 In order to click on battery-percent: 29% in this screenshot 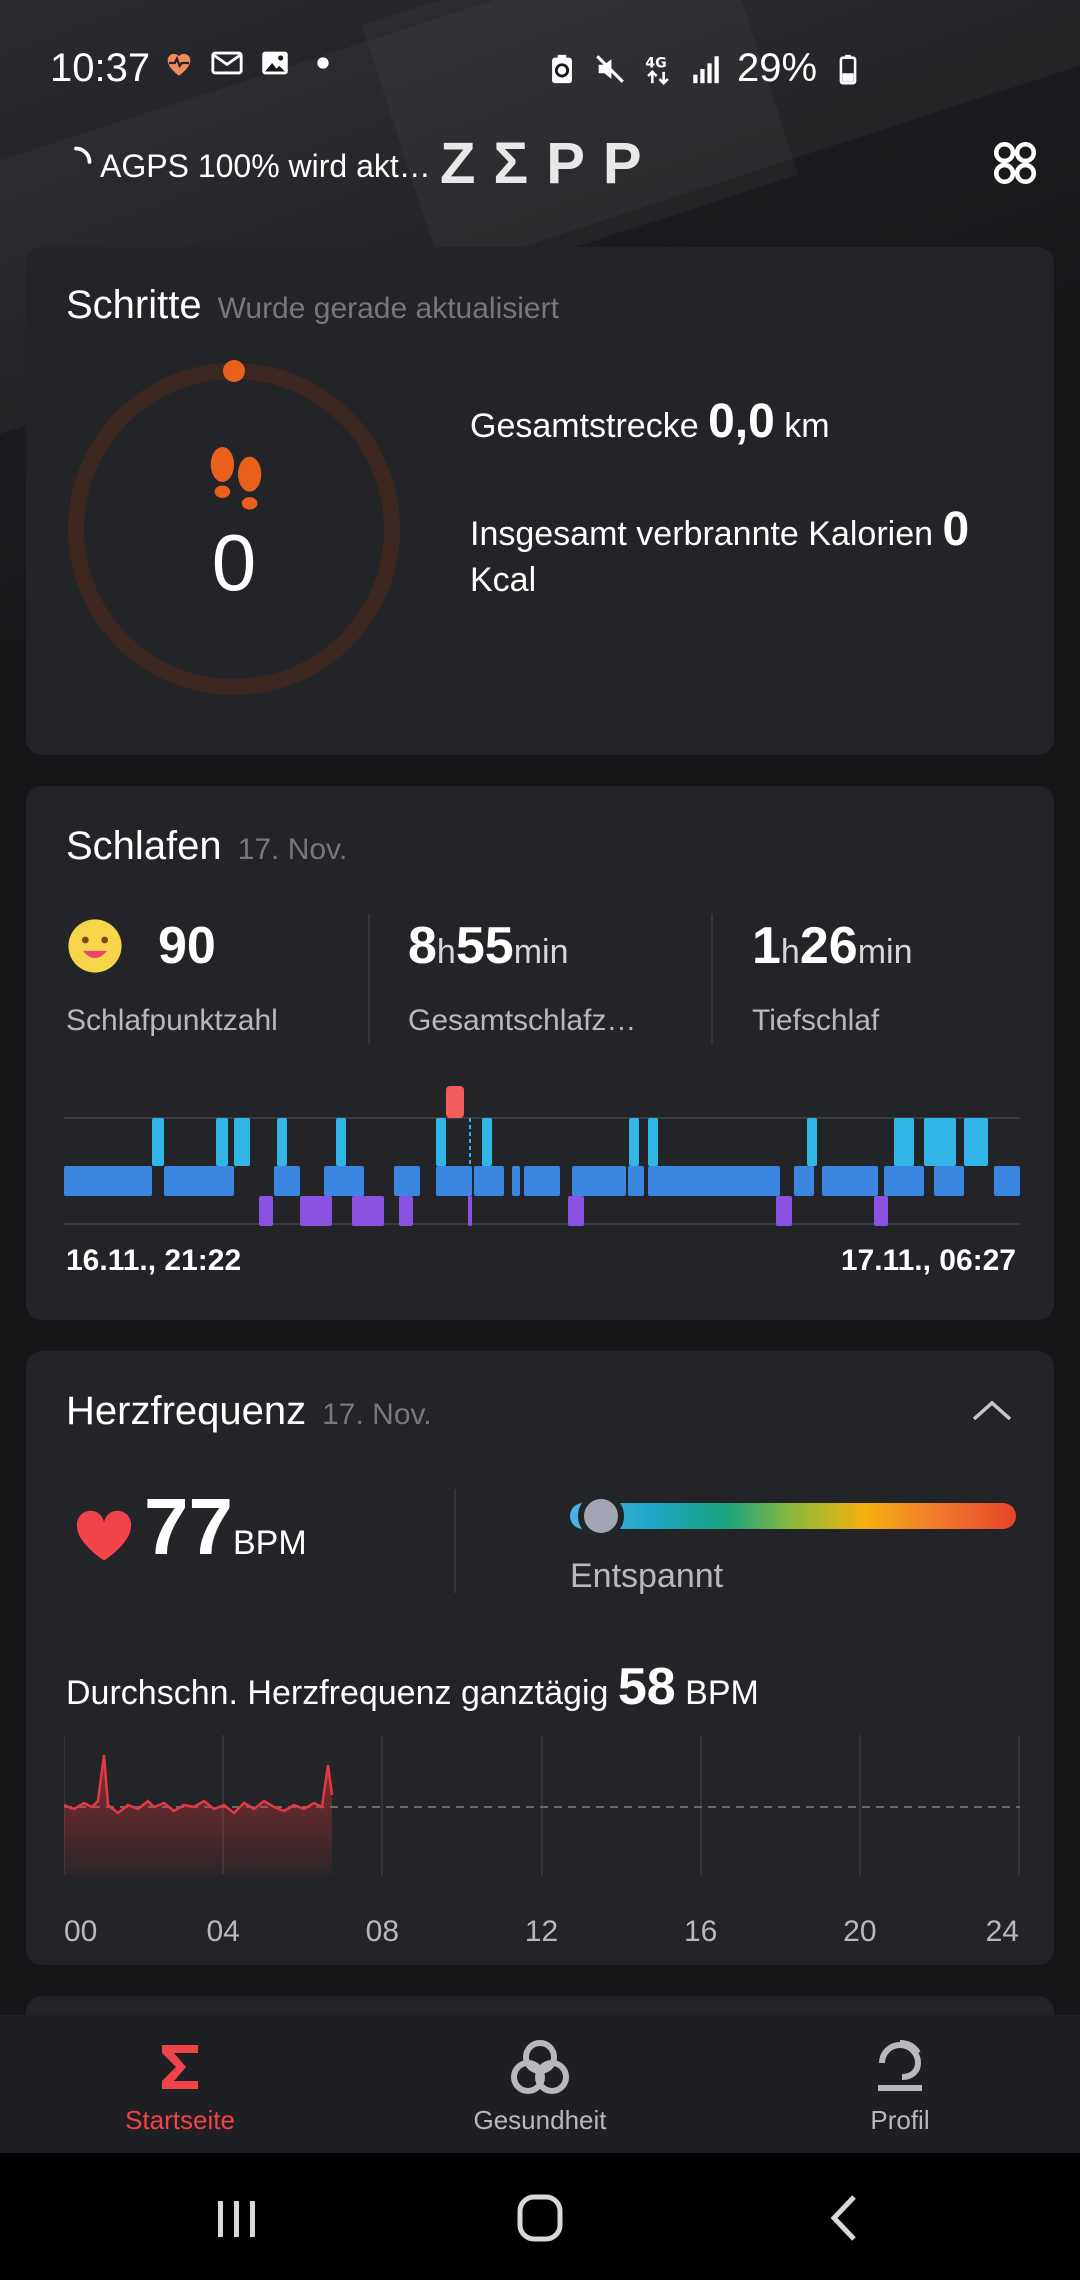, I will do `click(777, 68)`.